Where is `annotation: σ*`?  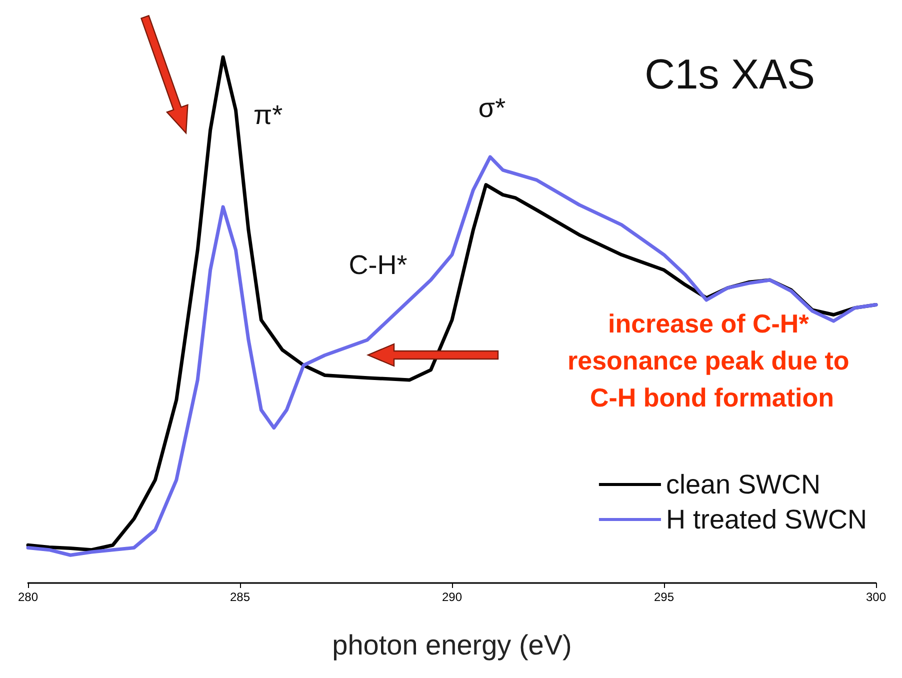
annotation: σ* is located at coordinates (492, 108).